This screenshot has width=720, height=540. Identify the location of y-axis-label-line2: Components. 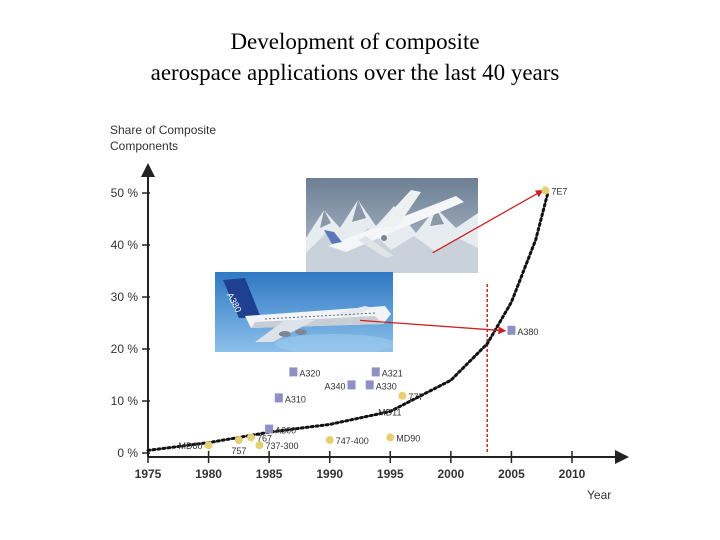
(144, 146).